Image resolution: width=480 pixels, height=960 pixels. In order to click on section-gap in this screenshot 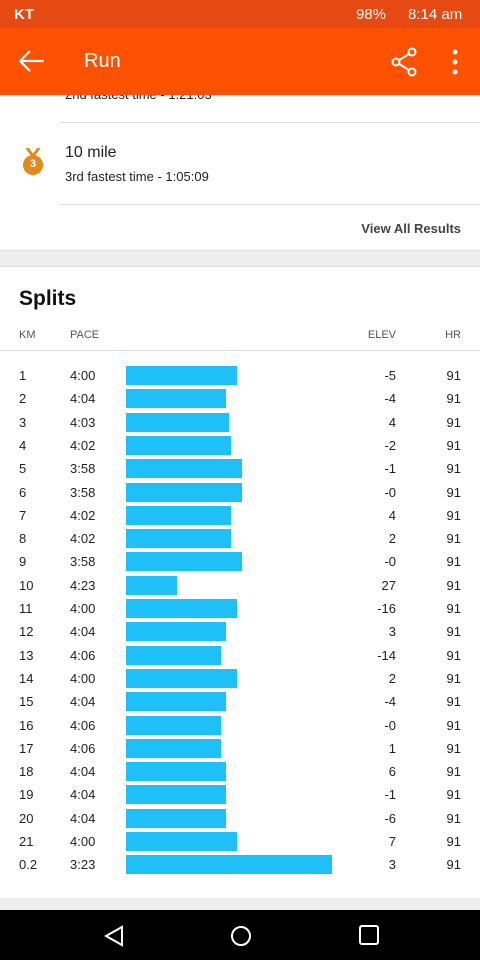, I will do `click(240, 258)`.